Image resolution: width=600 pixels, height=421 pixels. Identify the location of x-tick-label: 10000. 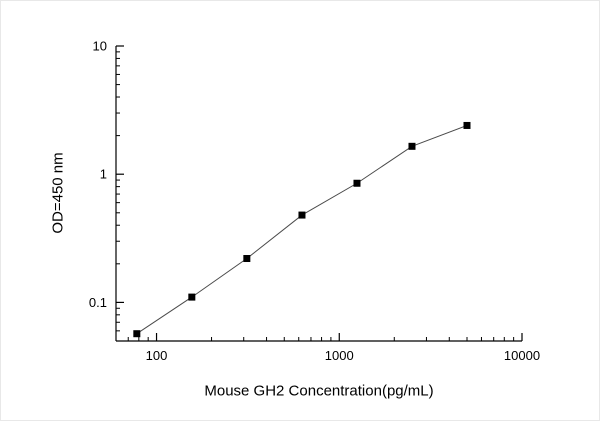
(522, 355).